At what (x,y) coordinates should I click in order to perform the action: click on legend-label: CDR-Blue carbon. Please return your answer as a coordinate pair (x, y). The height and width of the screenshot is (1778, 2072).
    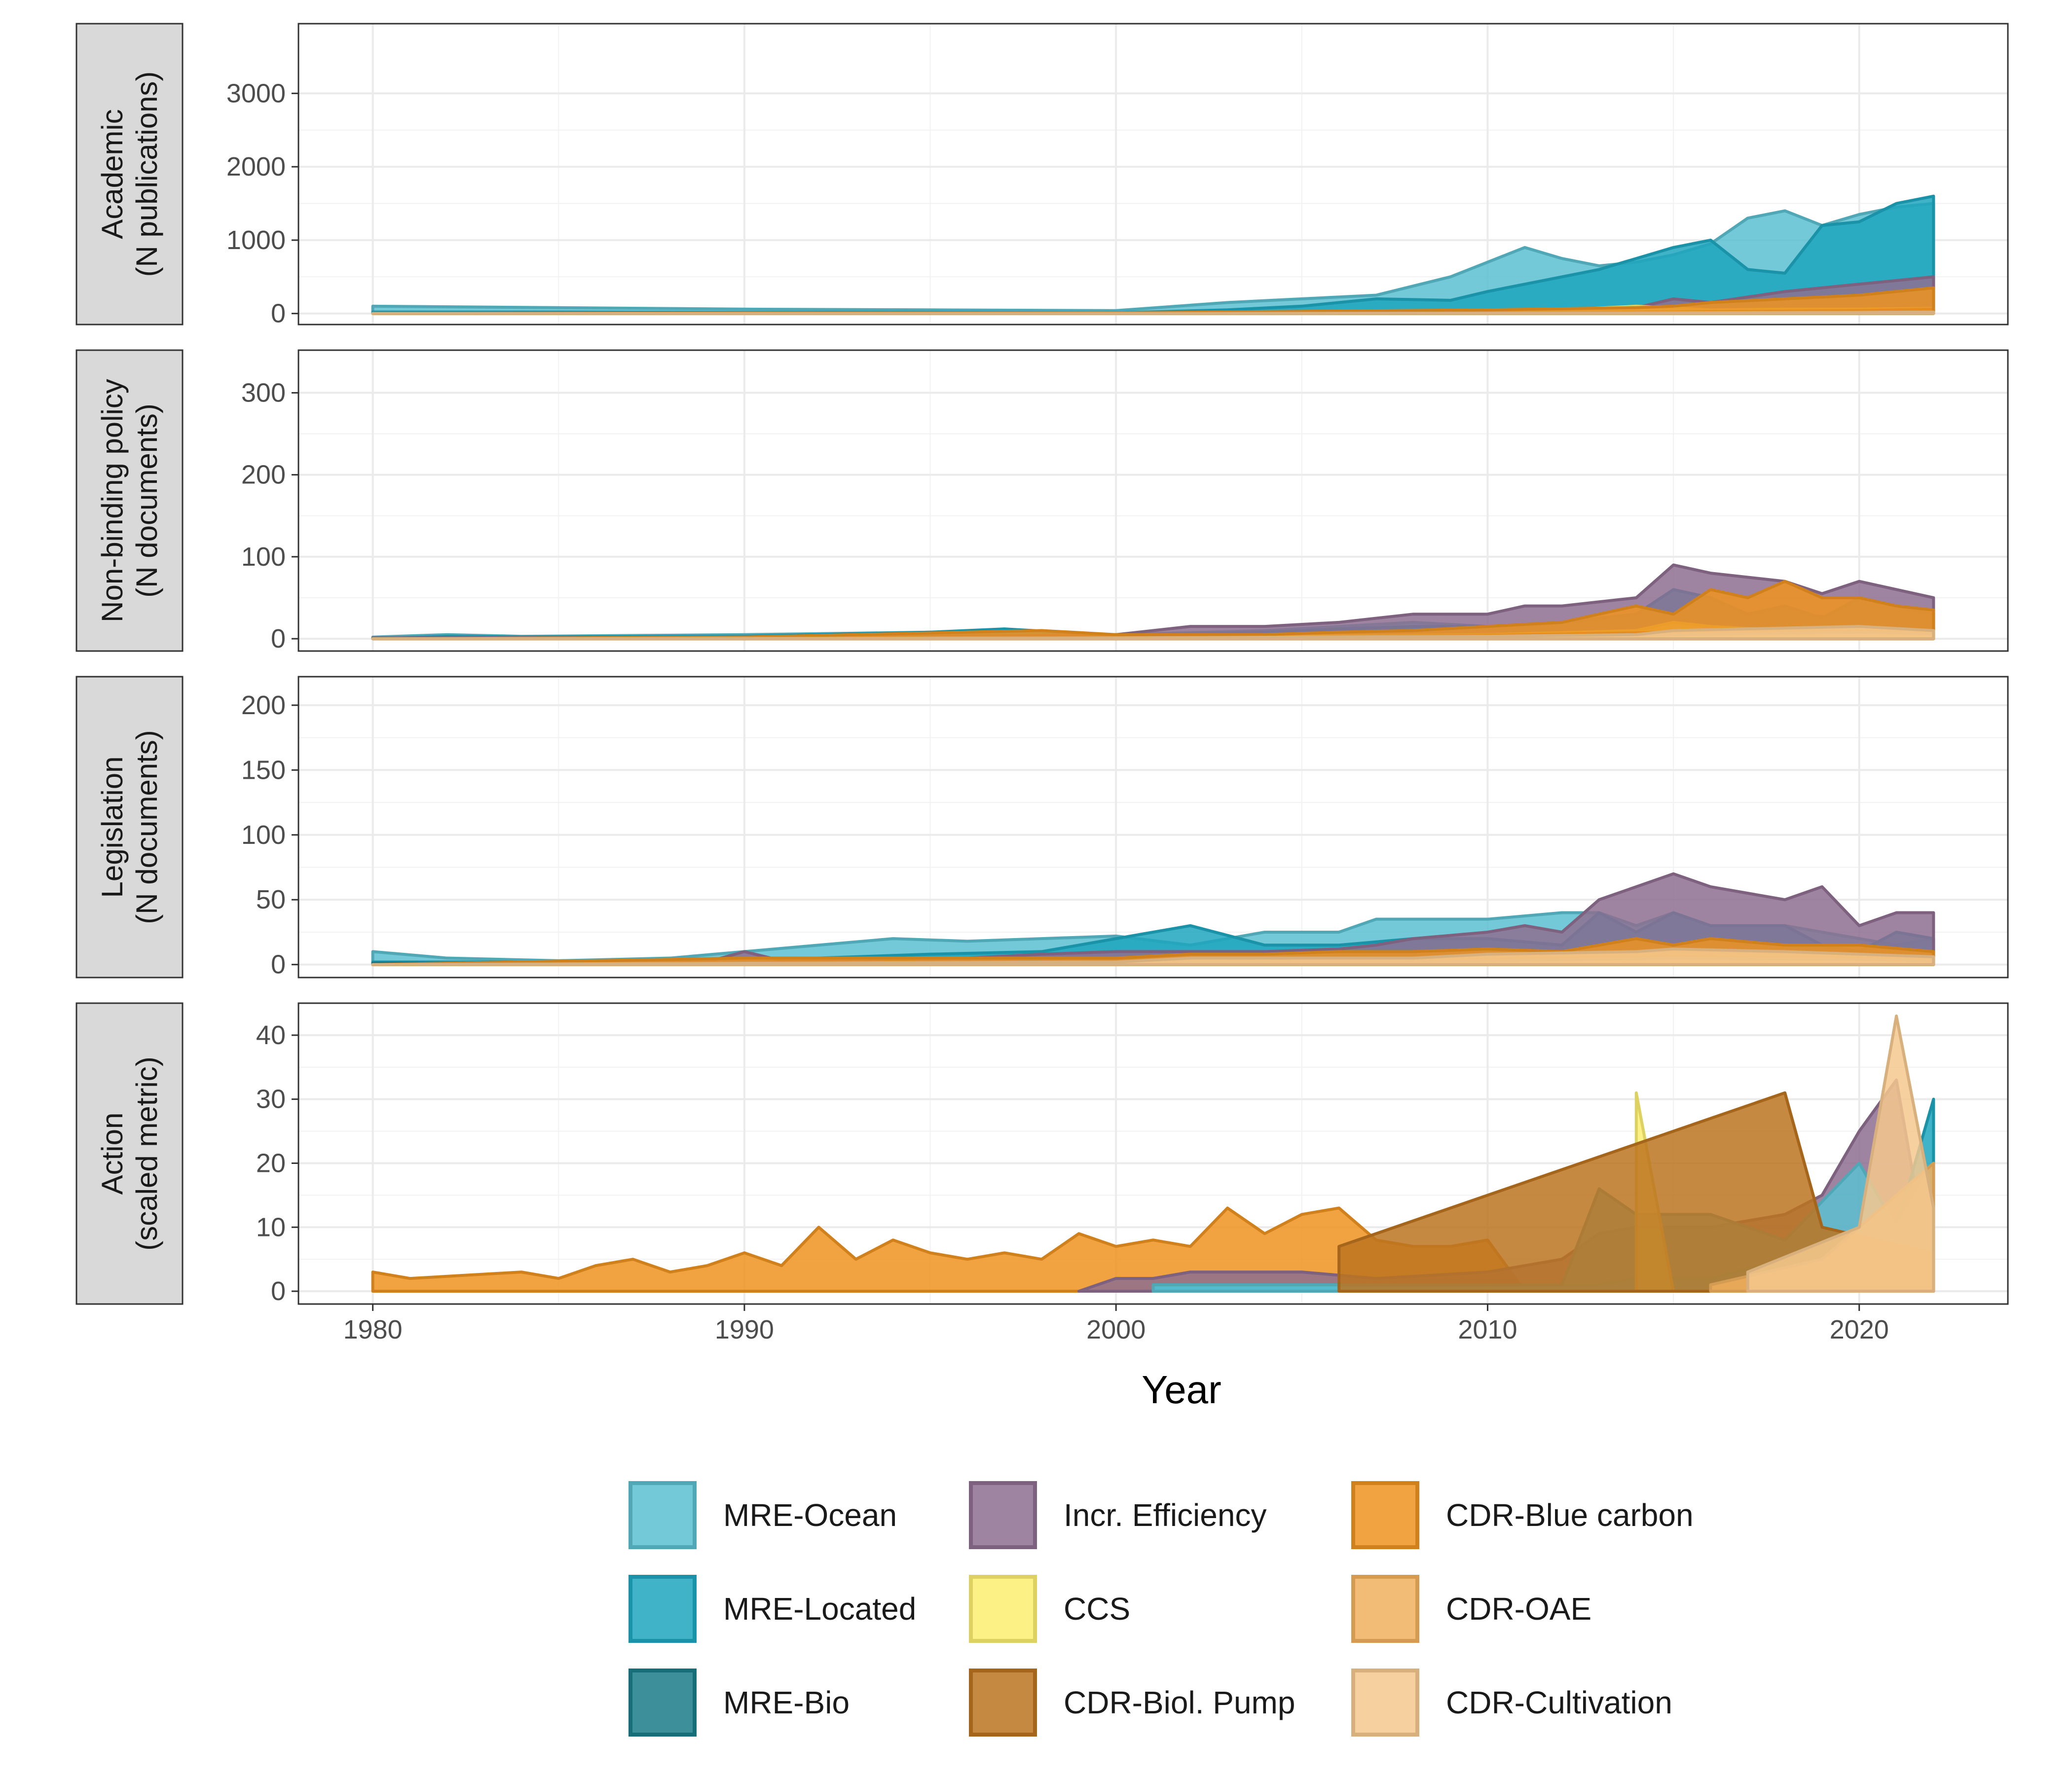
    Looking at the image, I should click on (1570, 1515).